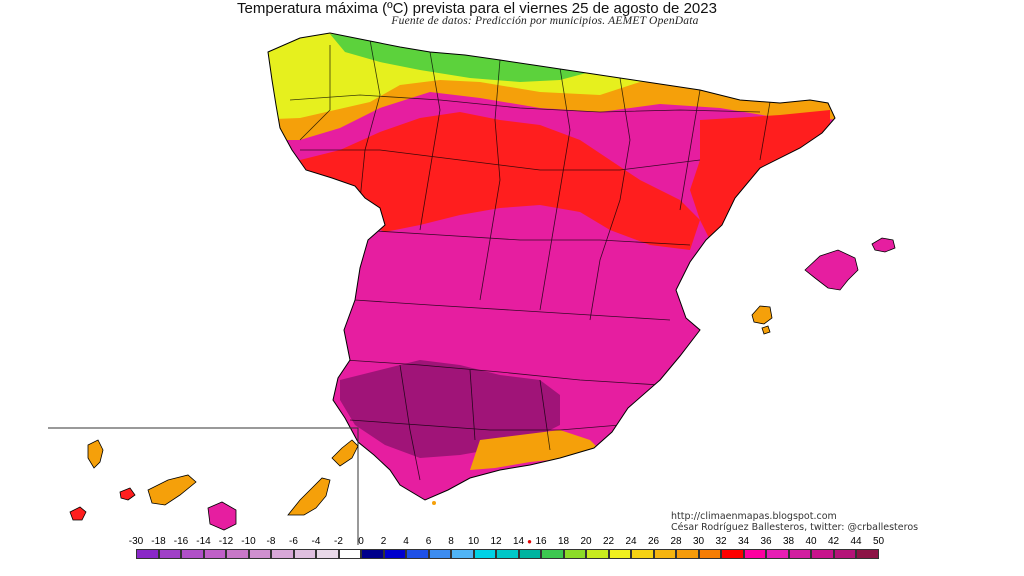 This screenshot has width=1024, height=576. Describe the element at coordinates (608, 541) in the screenshot. I see `legend-tick-label: 22` at that location.